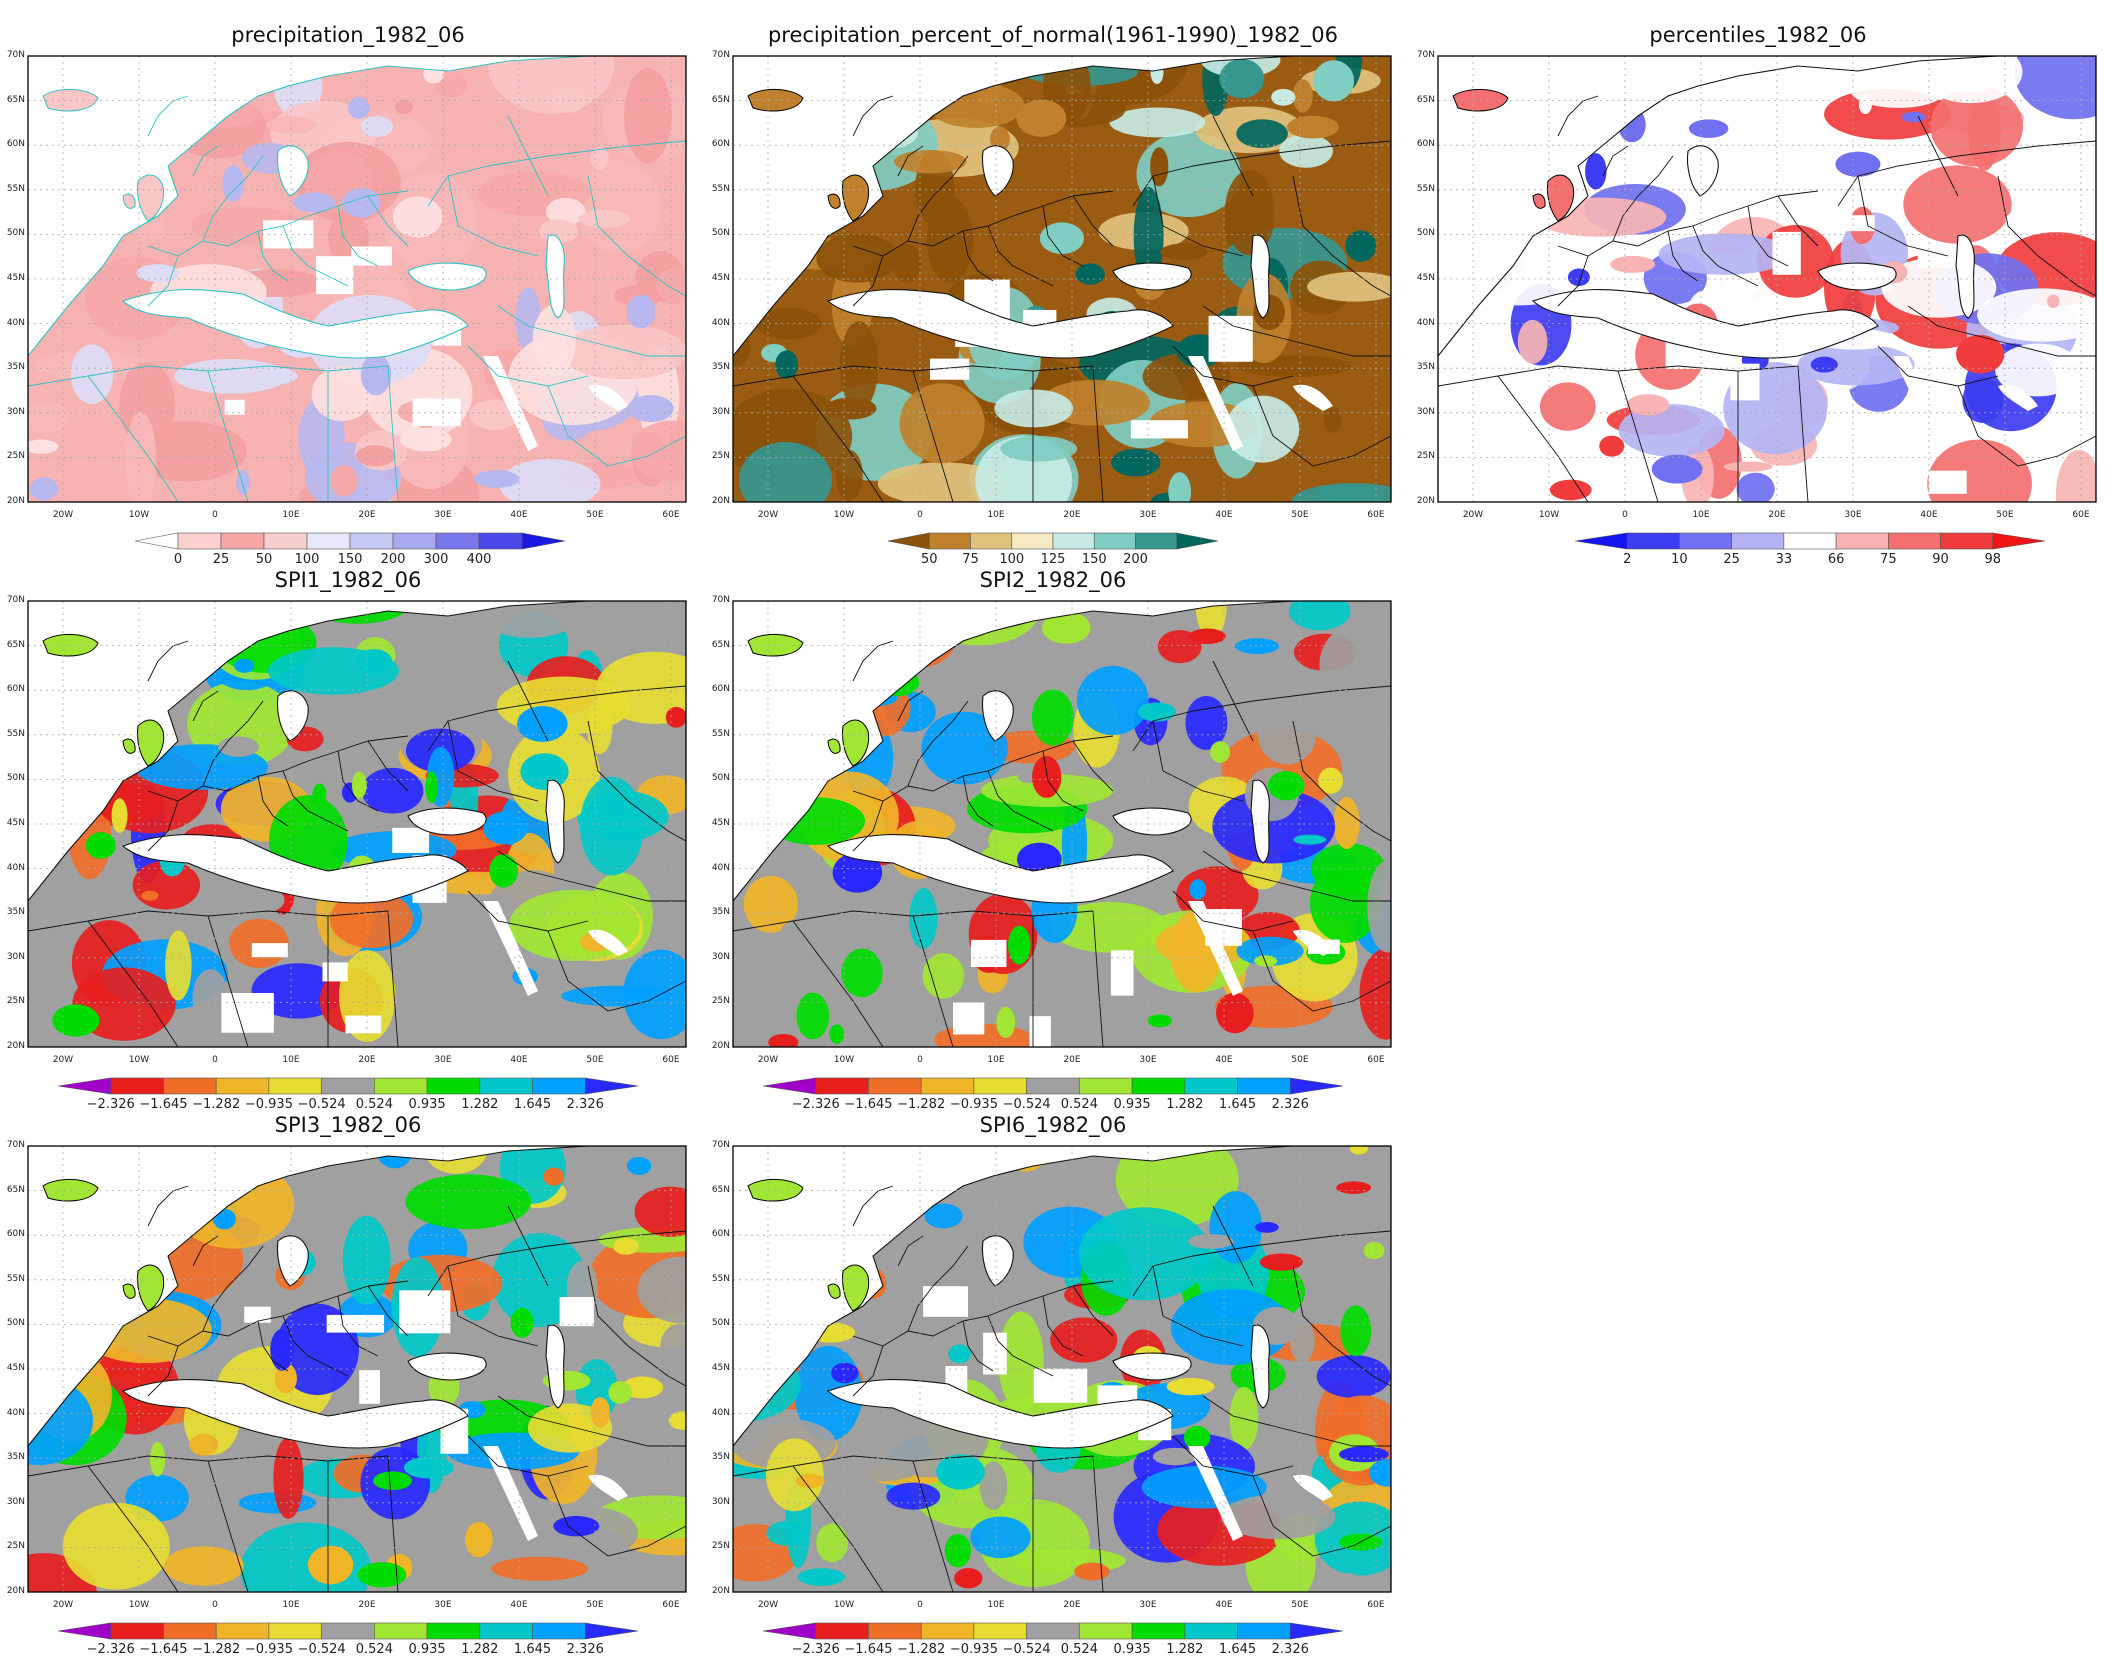 This screenshot has width=2106, height=1657. What do you see at coordinates (15, 501) in the screenshot?
I see `lat-label: 20N` at bounding box center [15, 501].